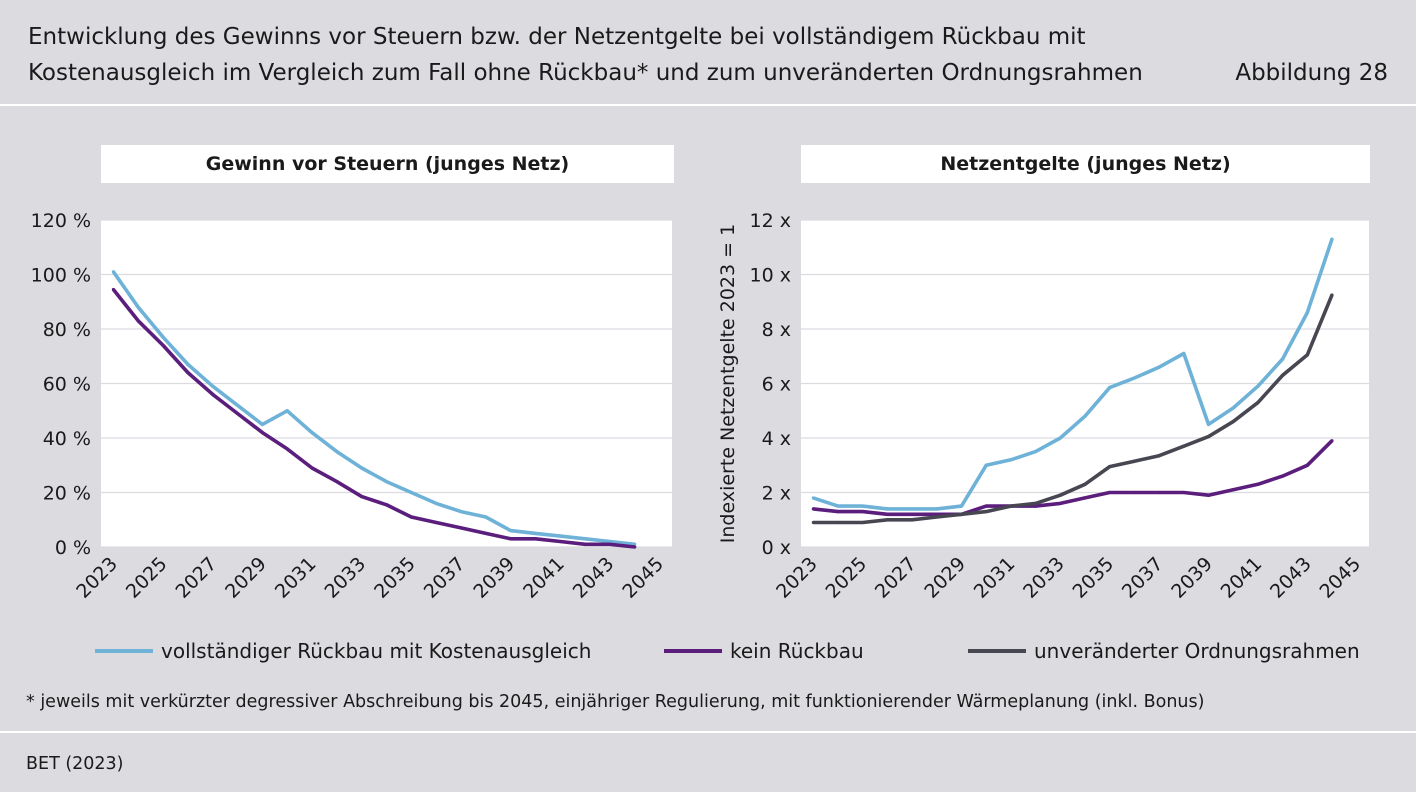 The image size is (1416, 792). I want to click on legend-item-unchanged-framework: unveränderter Ordnungsrahmen, so click(1164, 651).